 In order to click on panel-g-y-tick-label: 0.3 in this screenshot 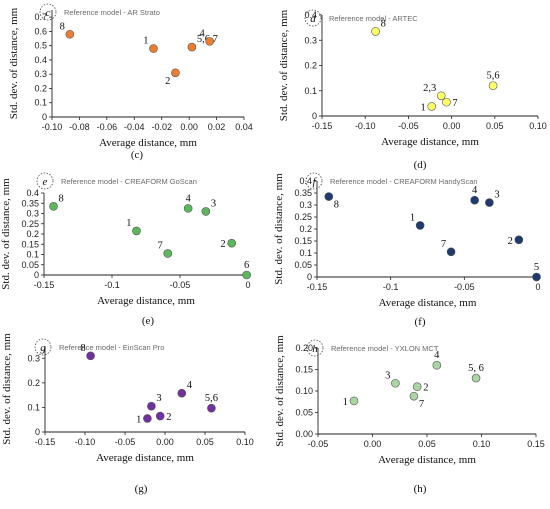, I will do `click(33, 358)`.